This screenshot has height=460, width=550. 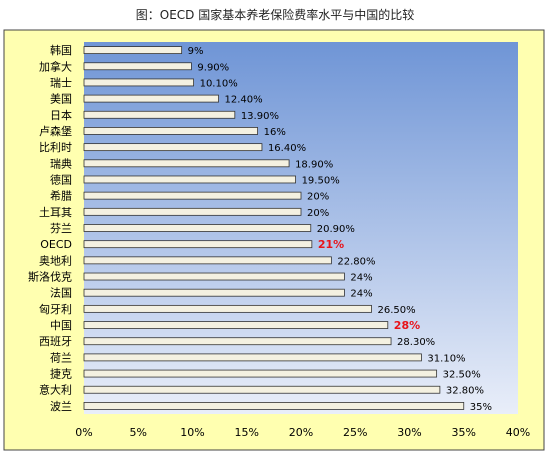 I want to click on category-label: 波兰, so click(x=61, y=406).